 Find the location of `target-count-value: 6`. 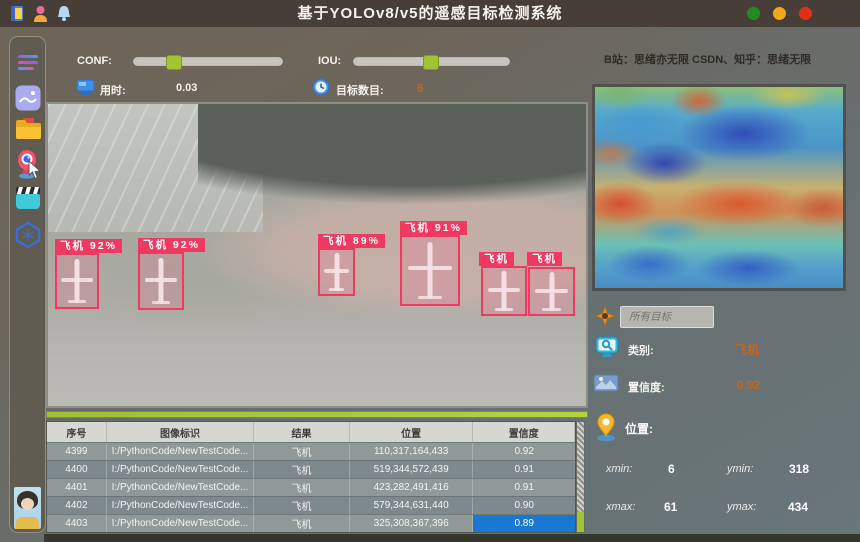

target-count-value: 6 is located at coordinates (420, 88).